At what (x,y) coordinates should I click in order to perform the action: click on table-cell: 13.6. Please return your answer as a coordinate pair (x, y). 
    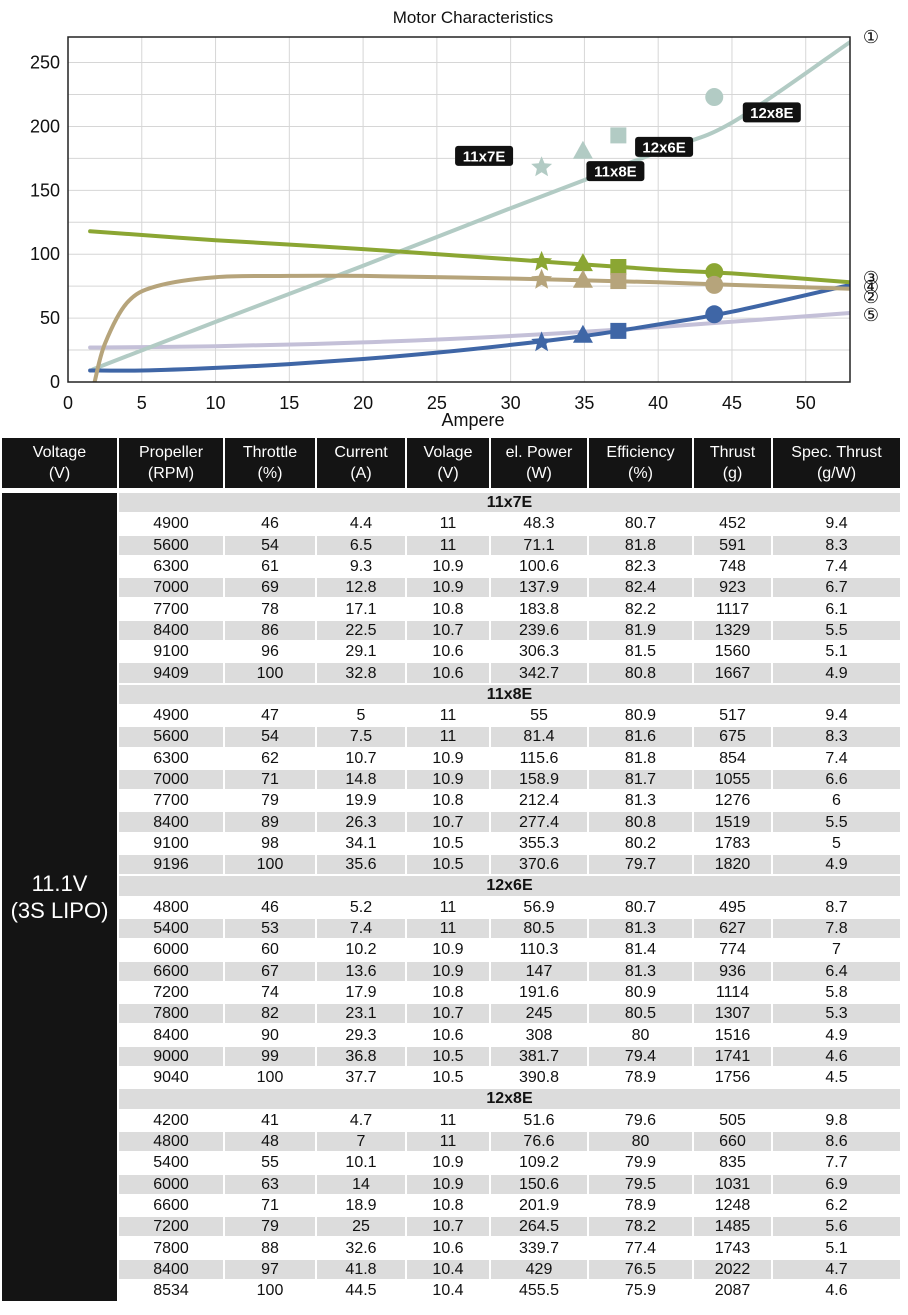
    Looking at the image, I should click on (360, 971).